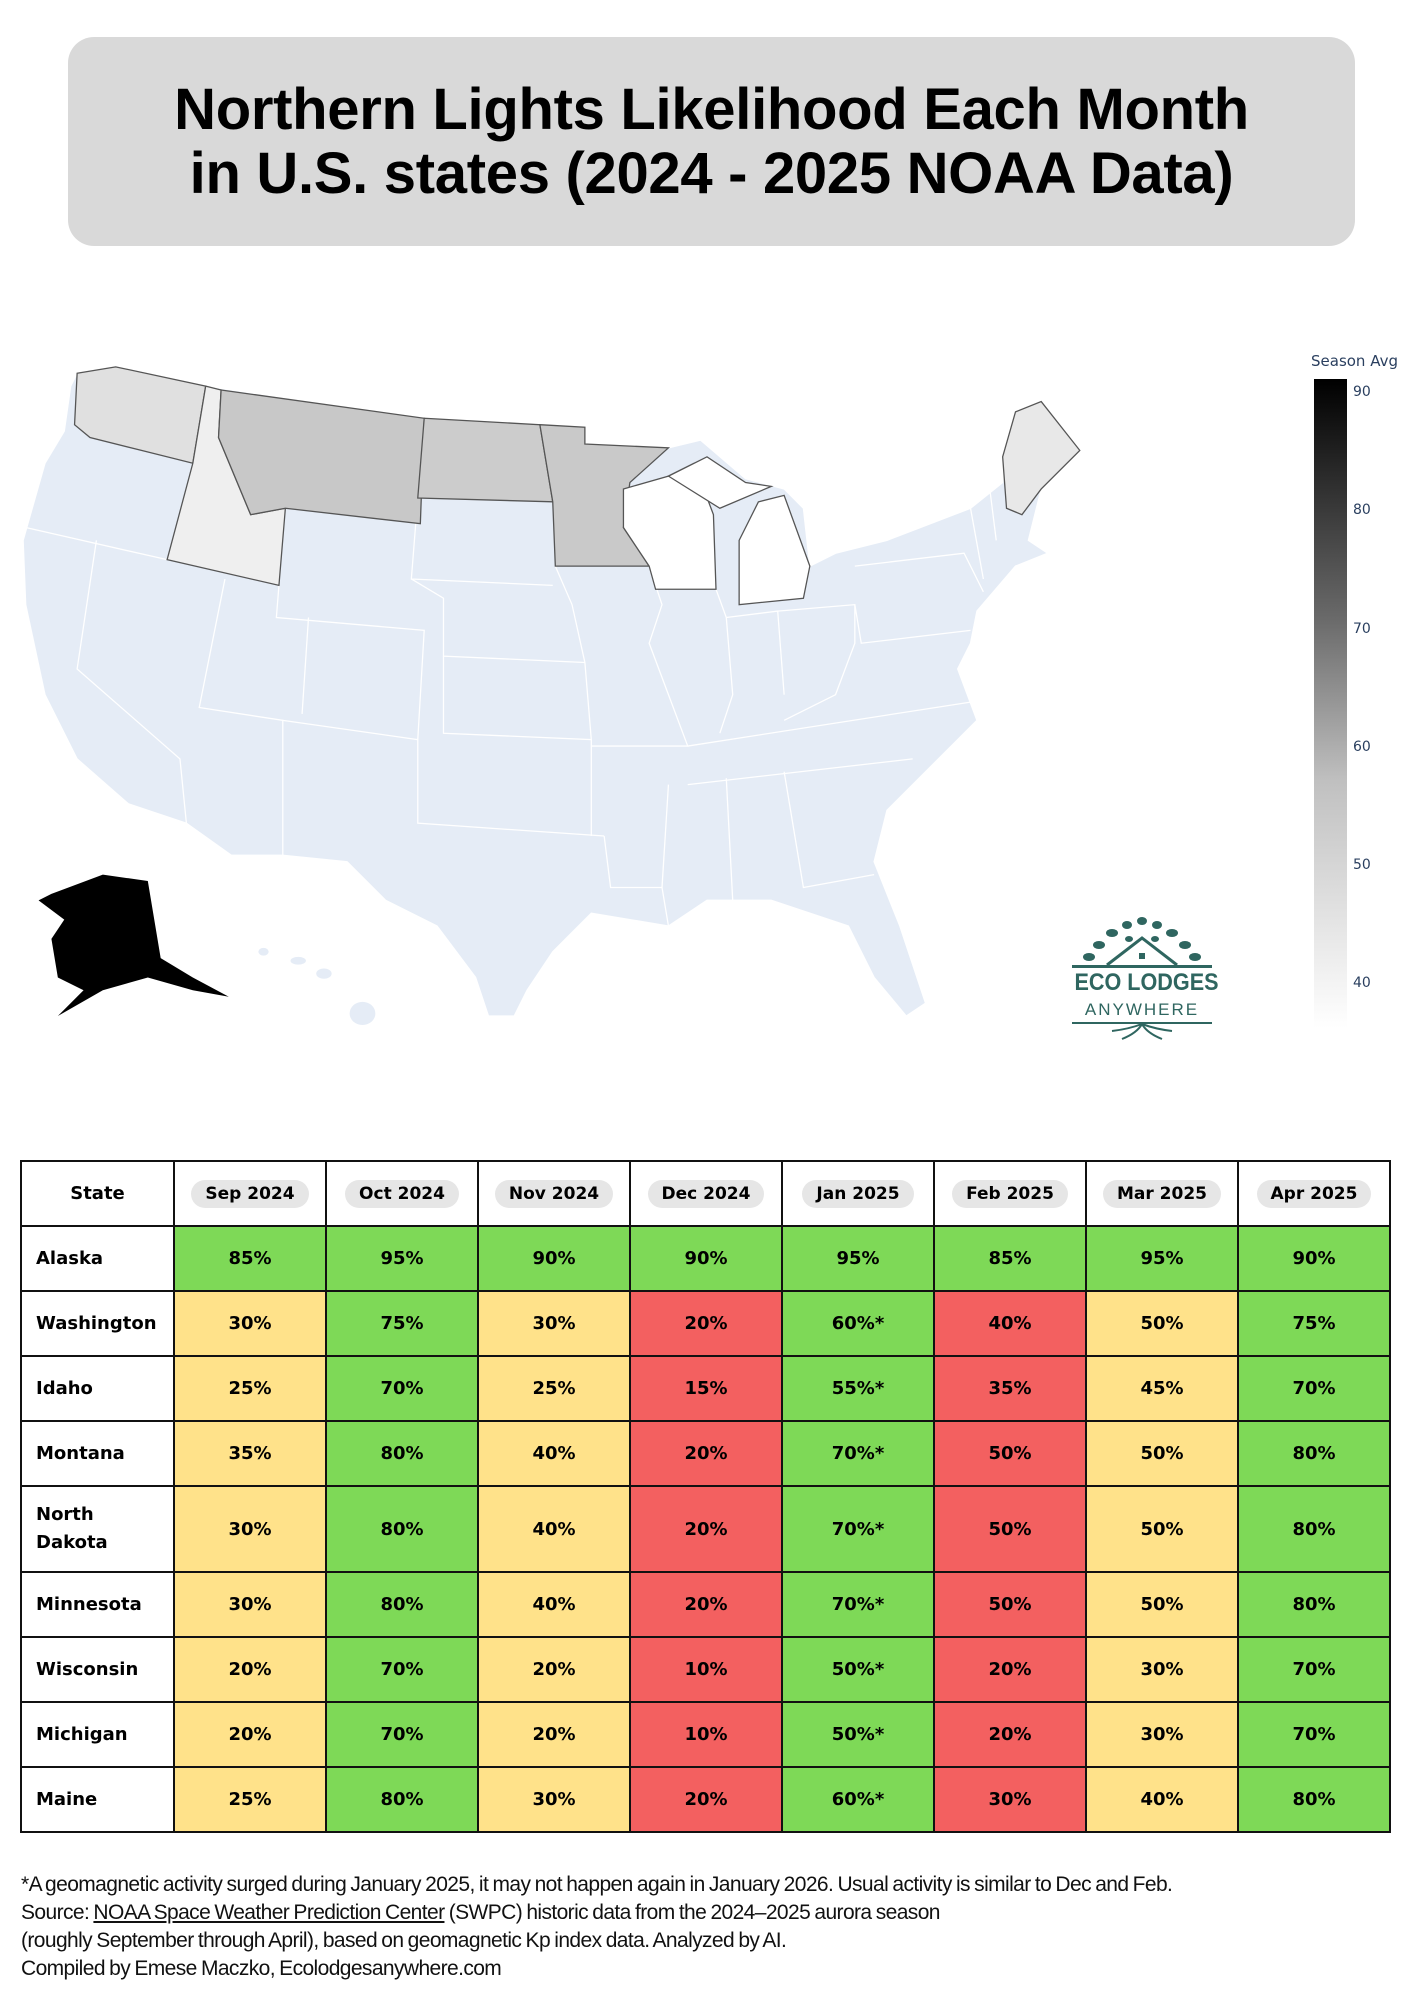 The width and height of the screenshot is (1414, 2000). Describe the element at coordinates (711, 173) in the screenshot. I see `title-line-2: in U.S. states (2024 - 2025 NOAA Data)` at that location.